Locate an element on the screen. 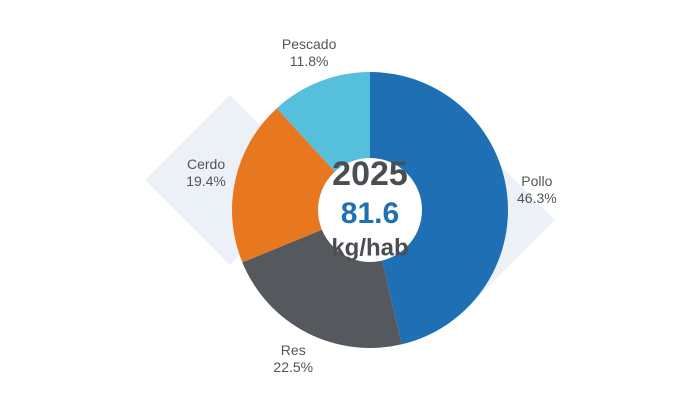 This screenshot has height=400, width=700. slice-label: Cerdo is located at coordinates (206, 164).